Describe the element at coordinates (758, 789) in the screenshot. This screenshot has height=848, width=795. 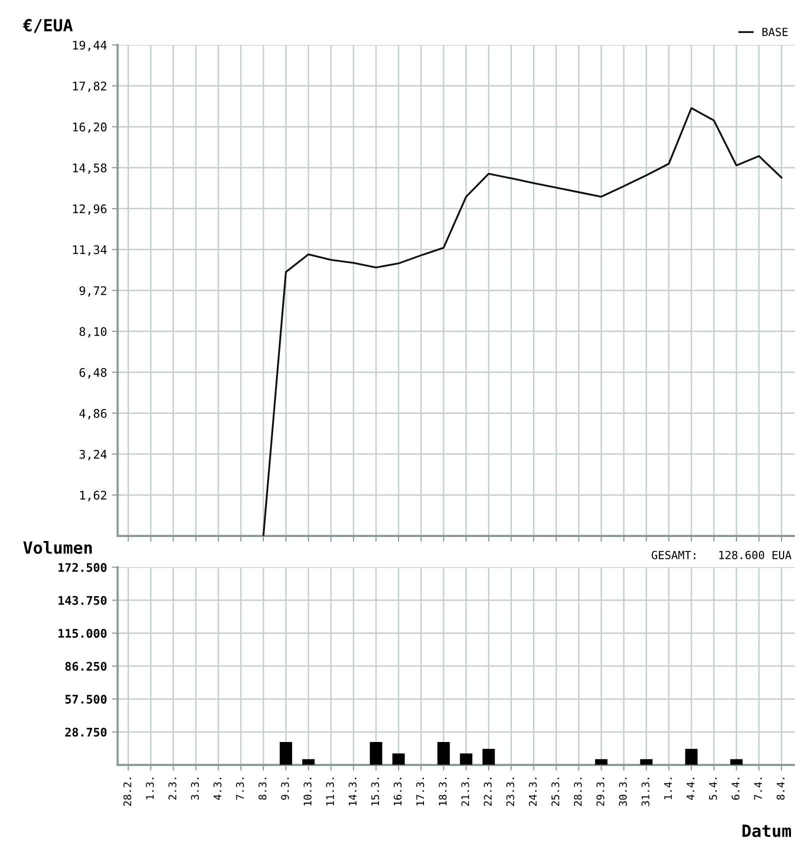
I see `x-tick-label: 7.4.` at that location.